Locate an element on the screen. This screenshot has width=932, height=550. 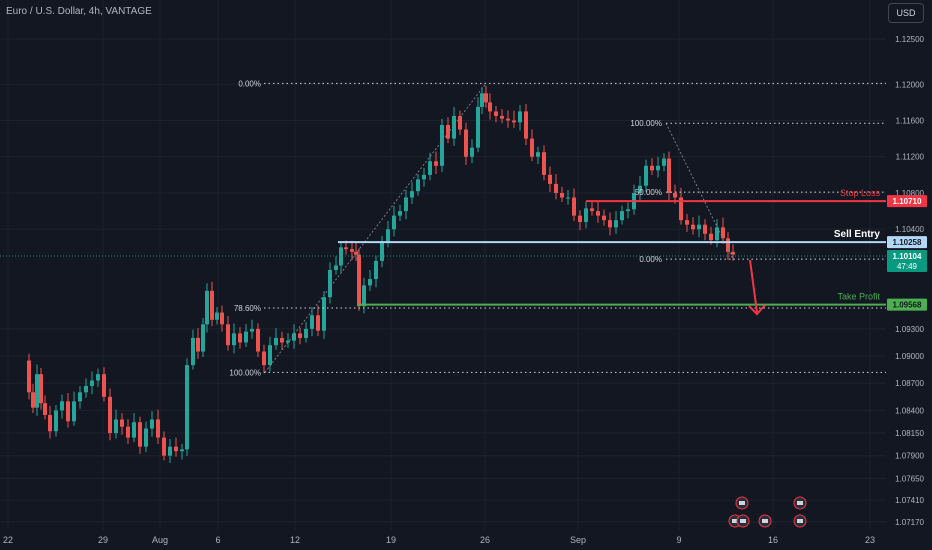
price-tick-label: 1.09000 is located at coordinates (909, 356).